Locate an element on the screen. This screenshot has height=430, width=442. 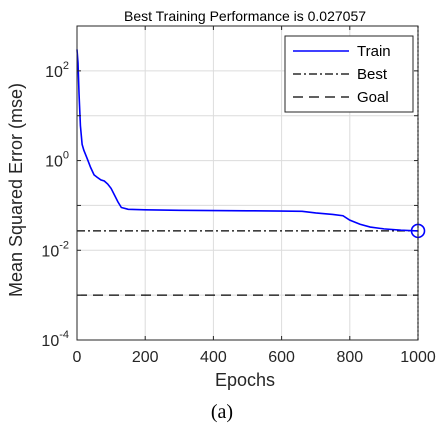
figure-caption: (a) is located at coordinates (222, 412).